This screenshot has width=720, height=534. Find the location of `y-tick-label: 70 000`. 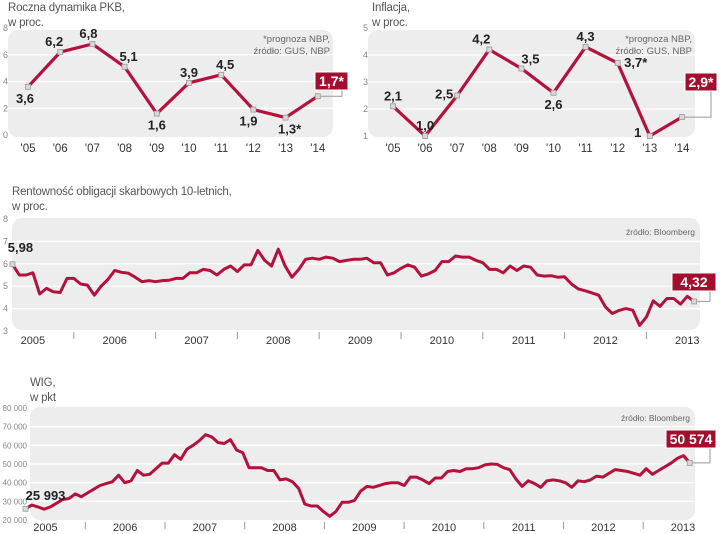

y-tick-label: 70 000 is located at coordinates (15, 427).